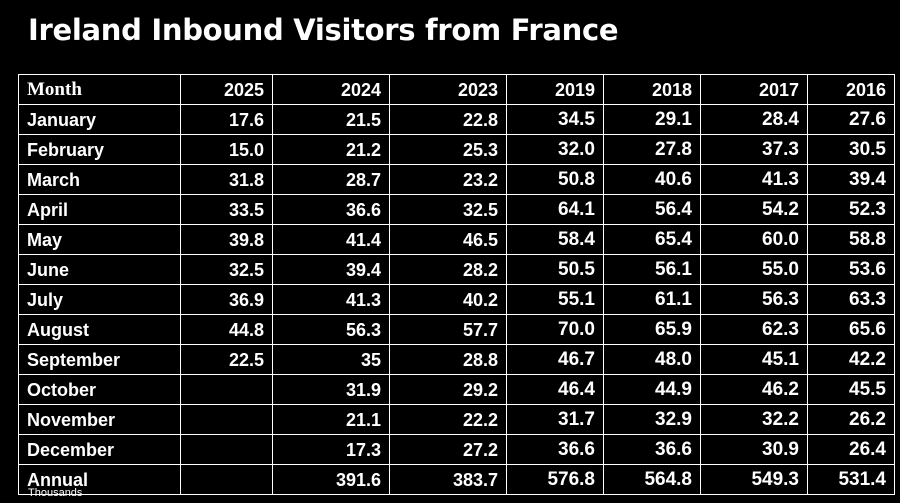  Describe the element at coordinates (555, 419) in the screenshot. I see `value-cell: 31.7` at that location.